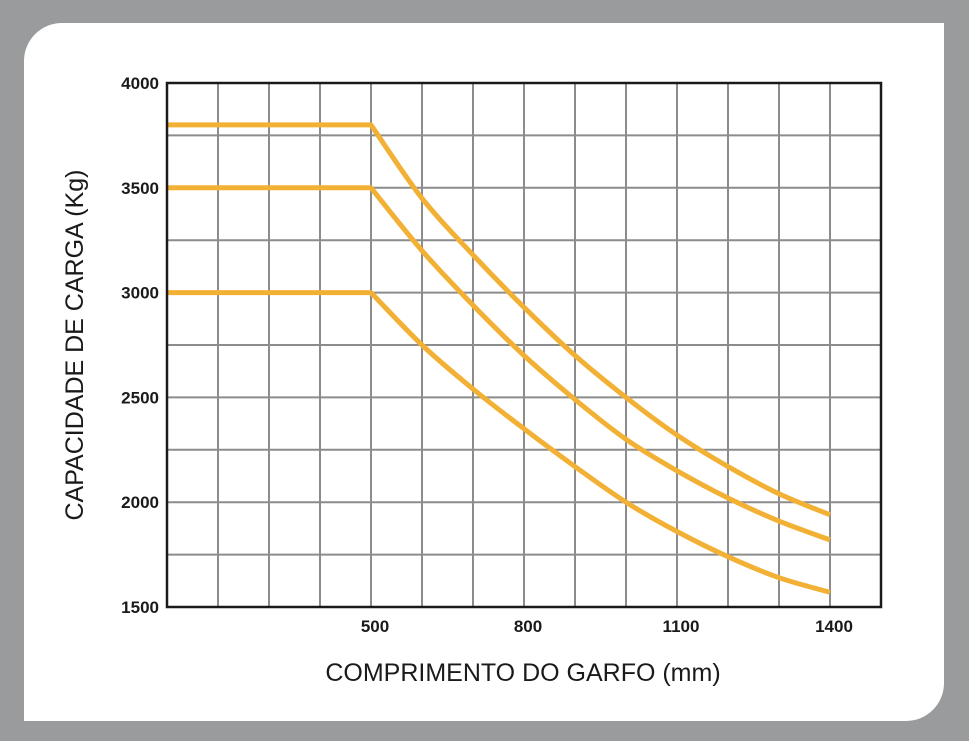 The image size is (969, 741). What do you see at coordinates (681, 626) in the screenshot?
I see `x-tick-label: 1100` at bounding box center [681, 626].